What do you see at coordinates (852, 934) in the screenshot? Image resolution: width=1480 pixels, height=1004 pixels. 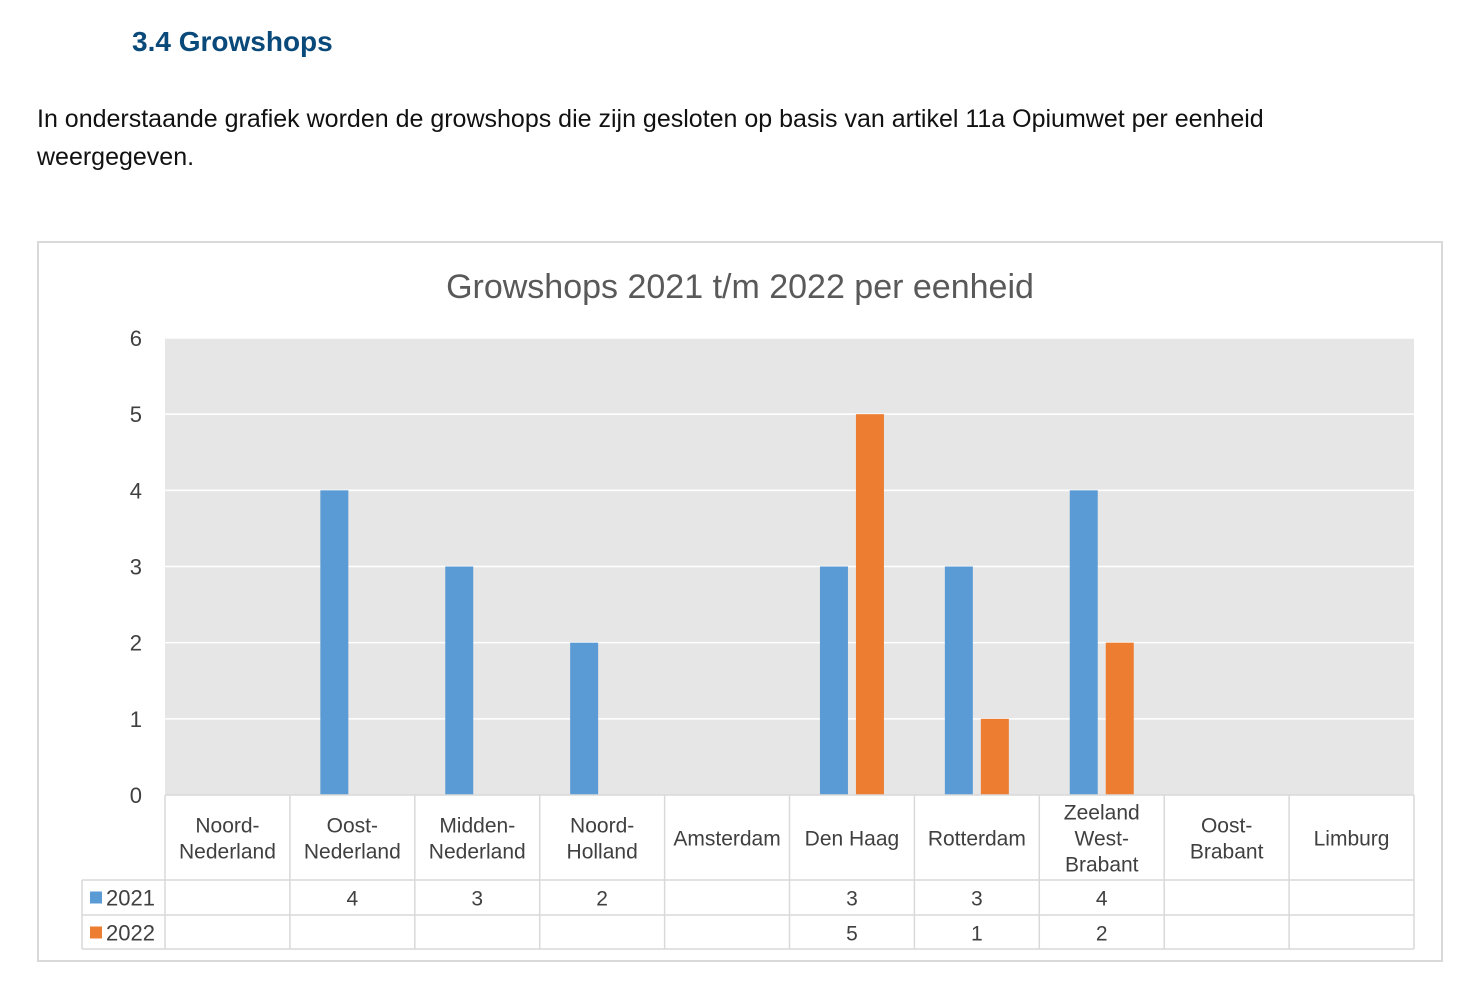 I see `table-value-2022-6: 5` at bounding box center [852, 934].